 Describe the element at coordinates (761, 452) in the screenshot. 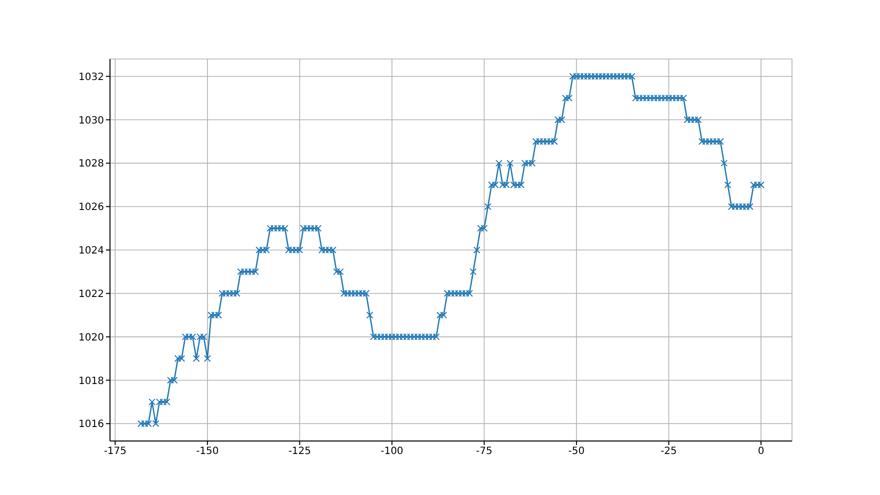

I see `x-tick-label: 0` at that location.